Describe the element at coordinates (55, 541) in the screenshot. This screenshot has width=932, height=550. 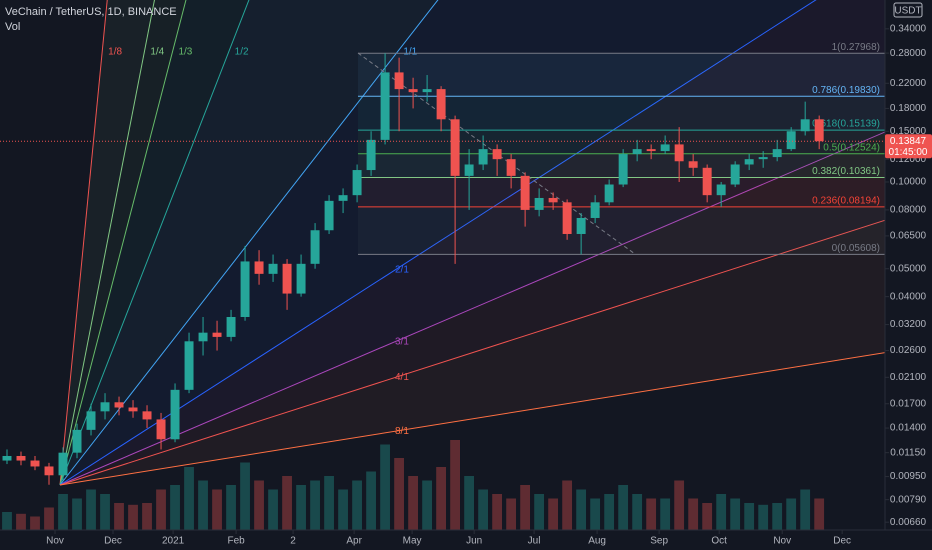
I see `x-tick-label: Nov` at that location.